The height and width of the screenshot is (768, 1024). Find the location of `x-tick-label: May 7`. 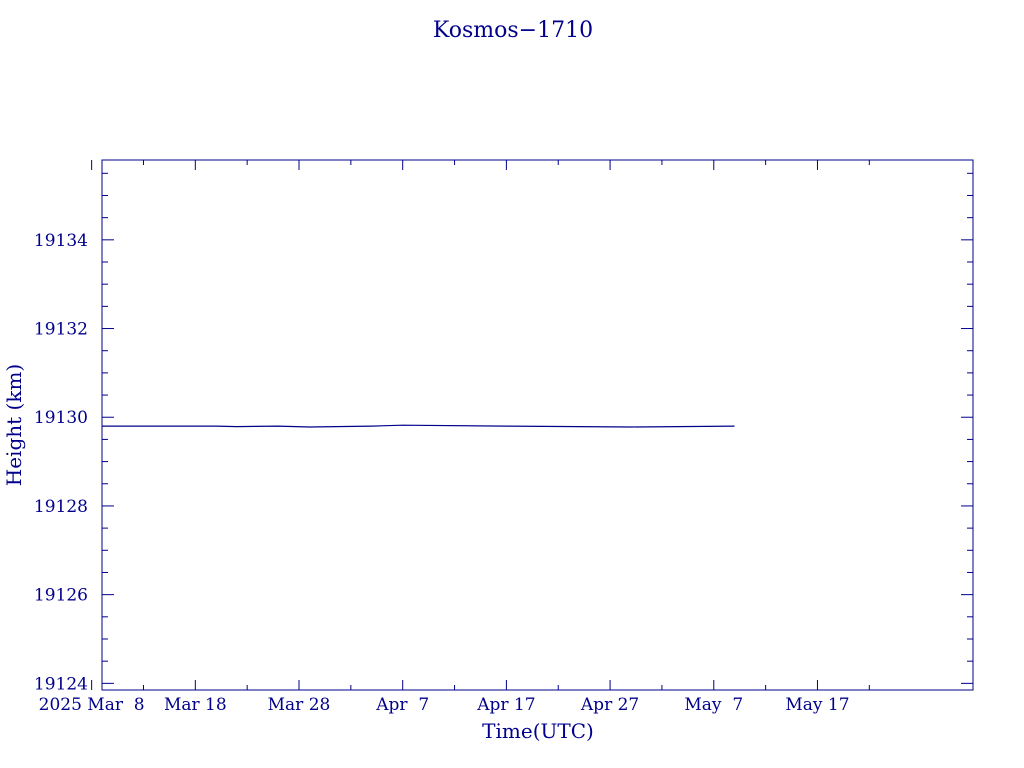

x-tick-label: May 7 is located at coordinates (713, 705).